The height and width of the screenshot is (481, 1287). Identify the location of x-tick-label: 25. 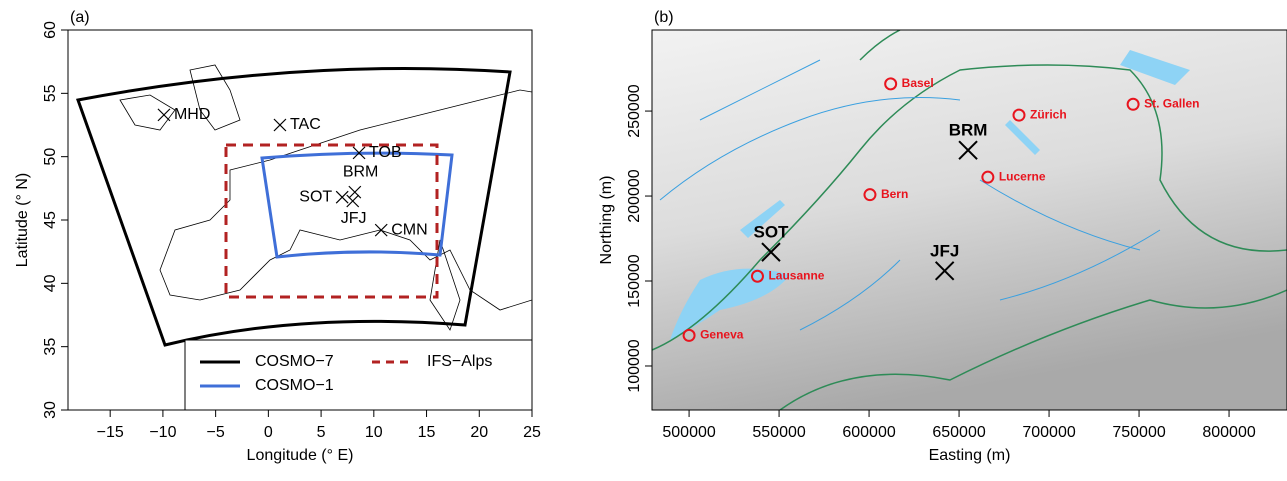
(532, 432).